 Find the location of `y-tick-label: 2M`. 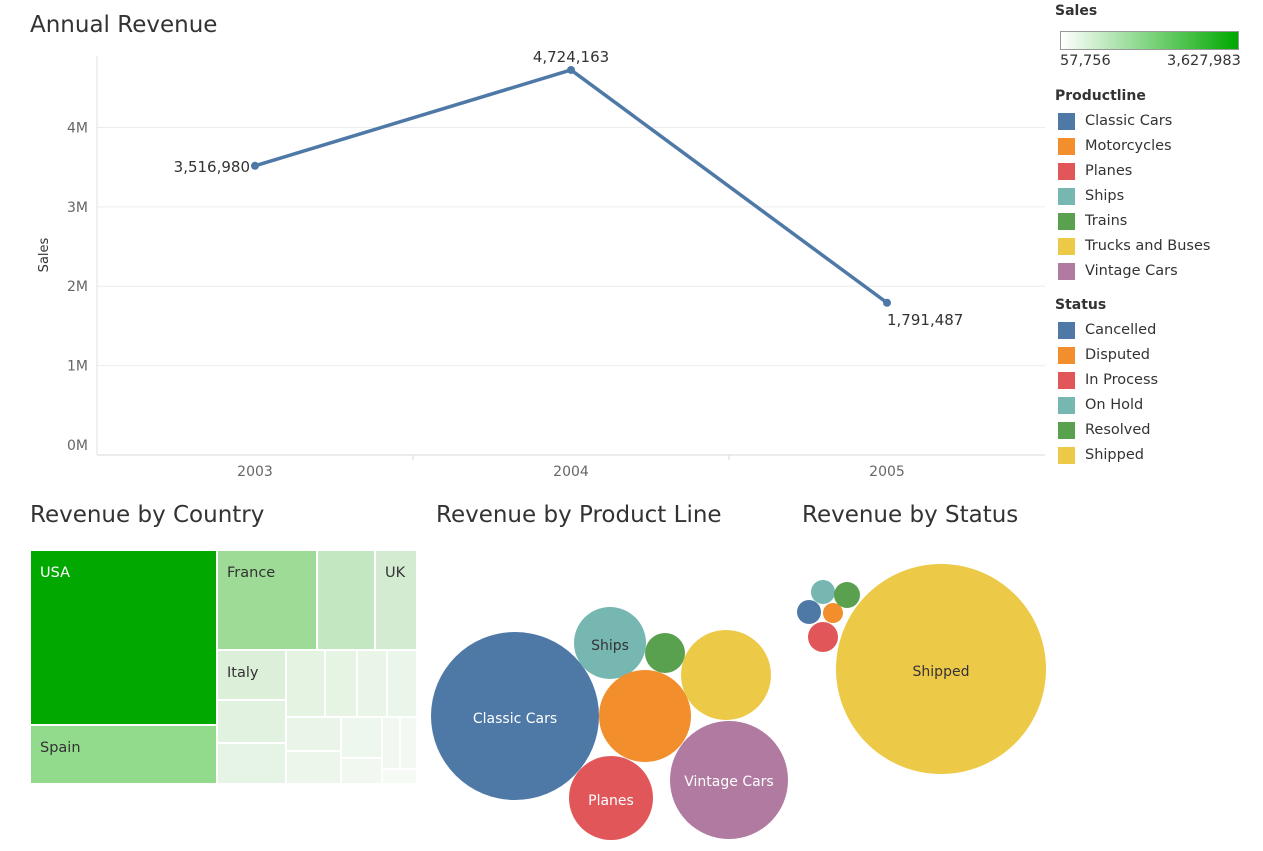

y-tick-label: 2M is located at coordinates (77, 287).